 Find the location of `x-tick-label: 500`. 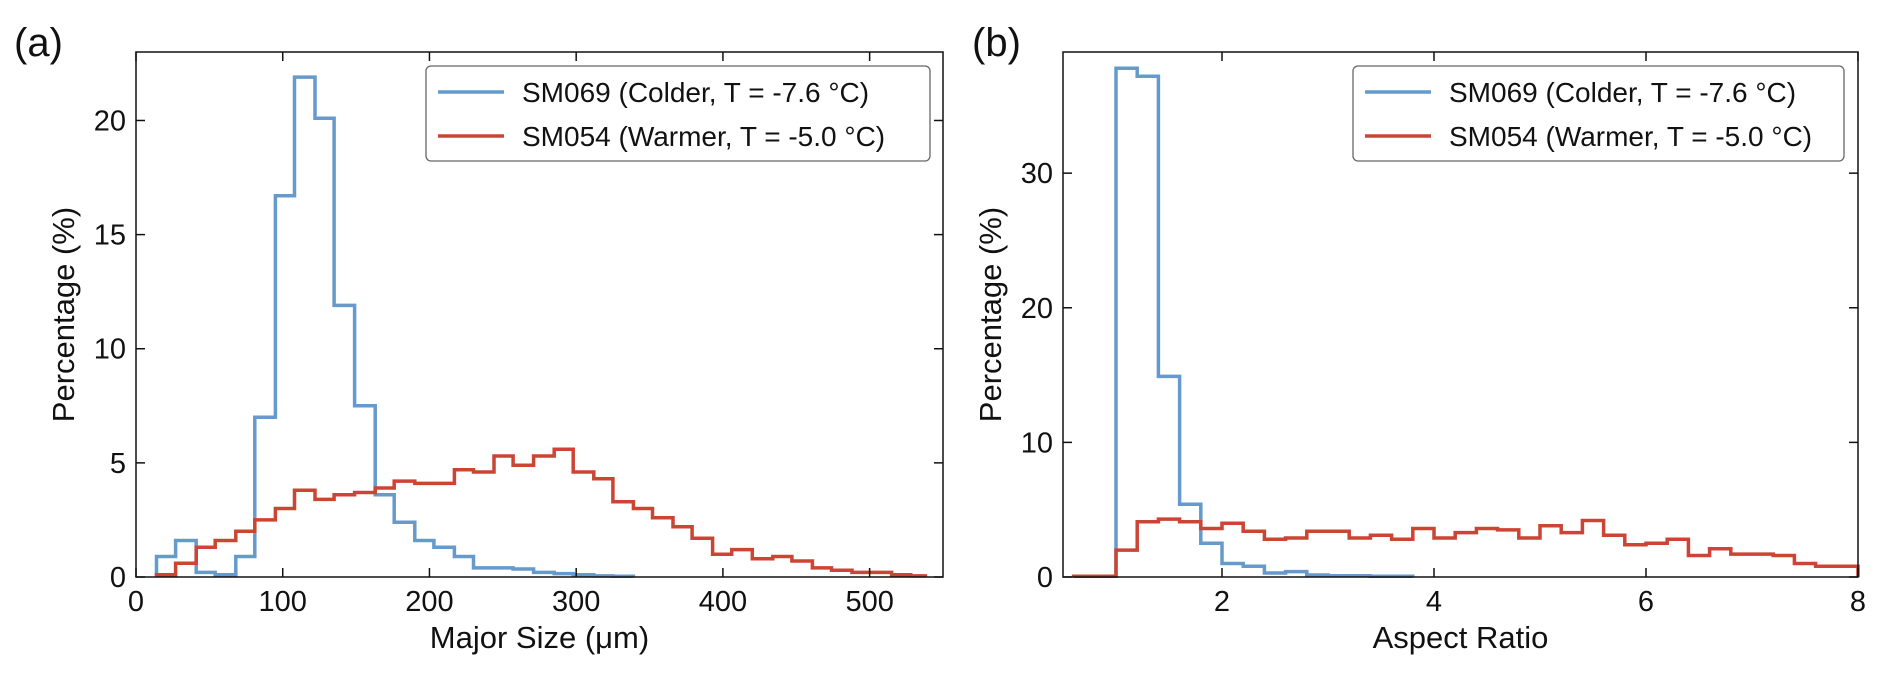

x-tick-label: 500 is located at coordinates (869, 602).